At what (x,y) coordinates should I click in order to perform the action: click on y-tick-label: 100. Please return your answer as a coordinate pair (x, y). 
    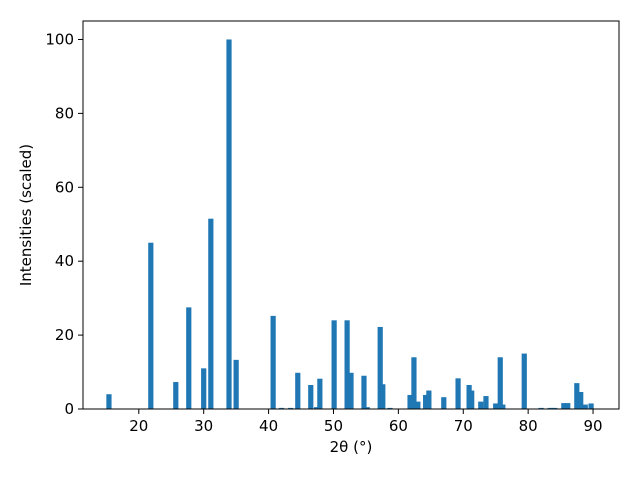
    Looking at the image, I should click on (59, 39).